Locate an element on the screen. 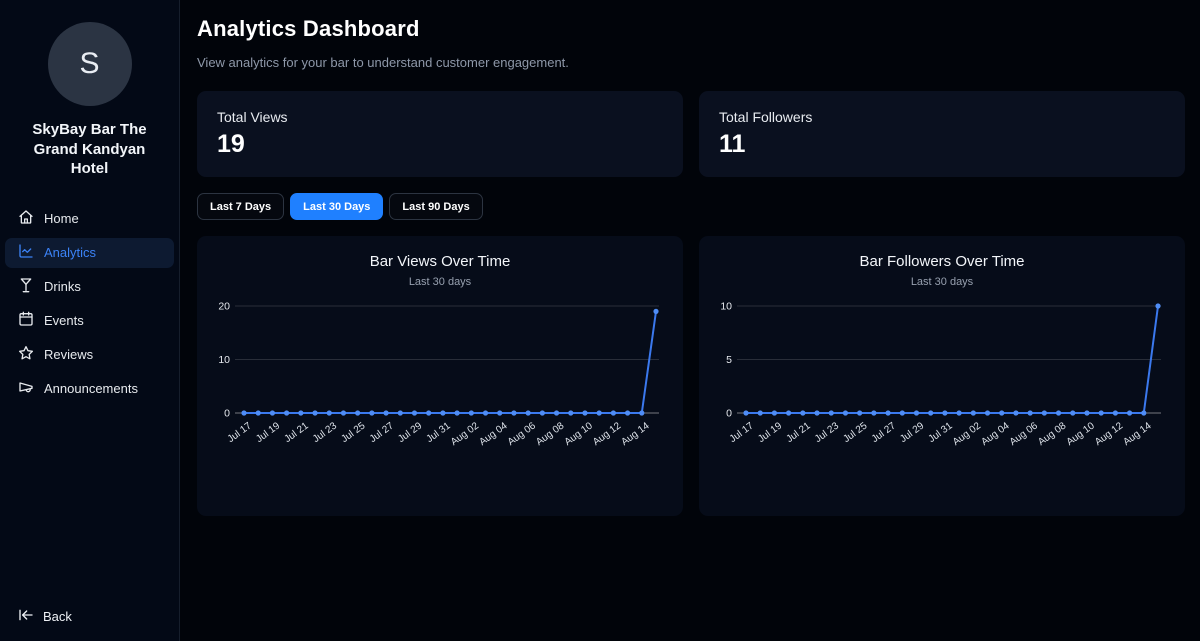 Image resolution: width=1200 pixels, height=641 pixels. filter-last-30-days: Last 30 Days is located at coordinates (337, 206).